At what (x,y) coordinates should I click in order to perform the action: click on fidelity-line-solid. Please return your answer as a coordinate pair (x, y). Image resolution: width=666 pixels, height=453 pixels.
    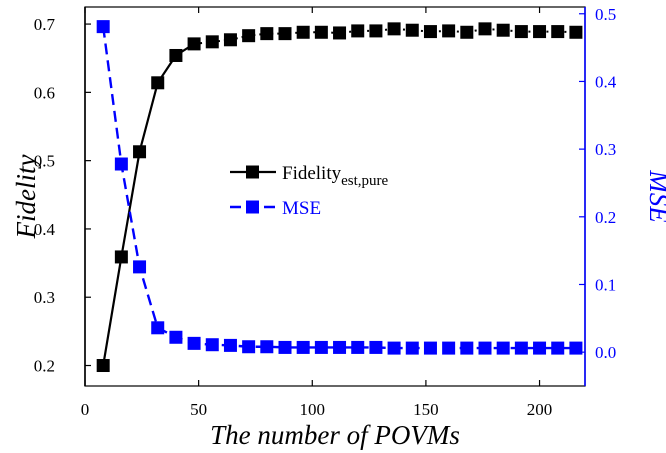
    Looking at the image, I should click on (148, 204).